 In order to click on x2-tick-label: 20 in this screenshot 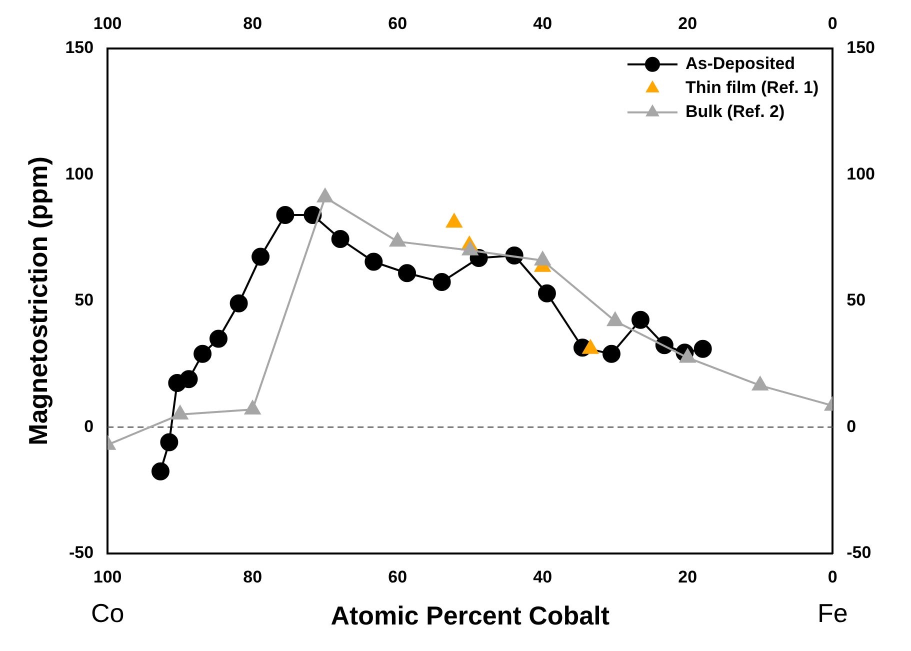, I will do `click(688, 23)`.